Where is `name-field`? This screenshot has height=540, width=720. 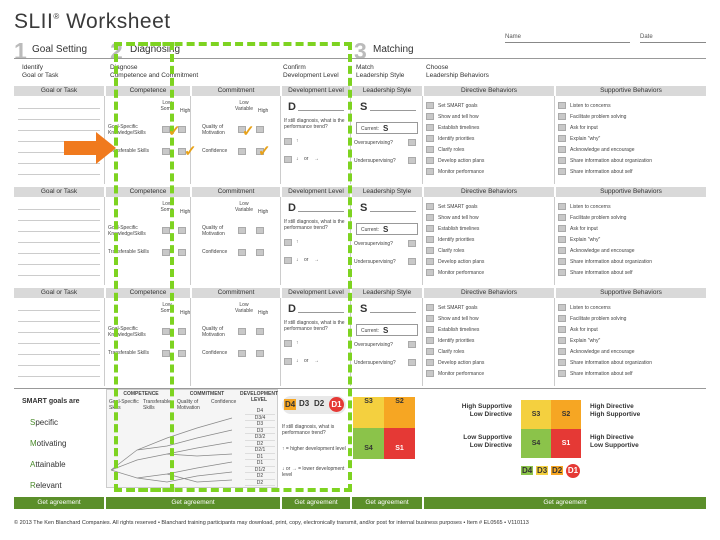 name-field is located at coordinates (567, 42).